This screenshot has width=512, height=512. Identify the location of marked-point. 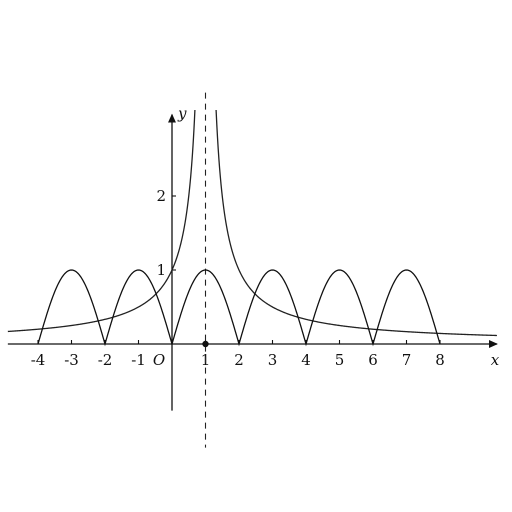
(205, 344).